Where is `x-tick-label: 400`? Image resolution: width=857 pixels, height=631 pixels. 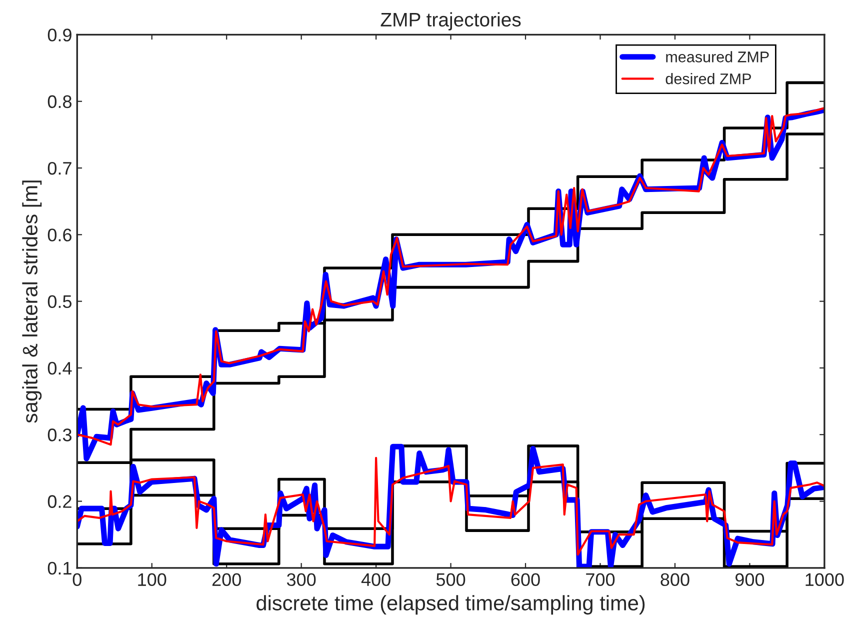 x-tick-label: 400 is located at coordinates (375, 579).